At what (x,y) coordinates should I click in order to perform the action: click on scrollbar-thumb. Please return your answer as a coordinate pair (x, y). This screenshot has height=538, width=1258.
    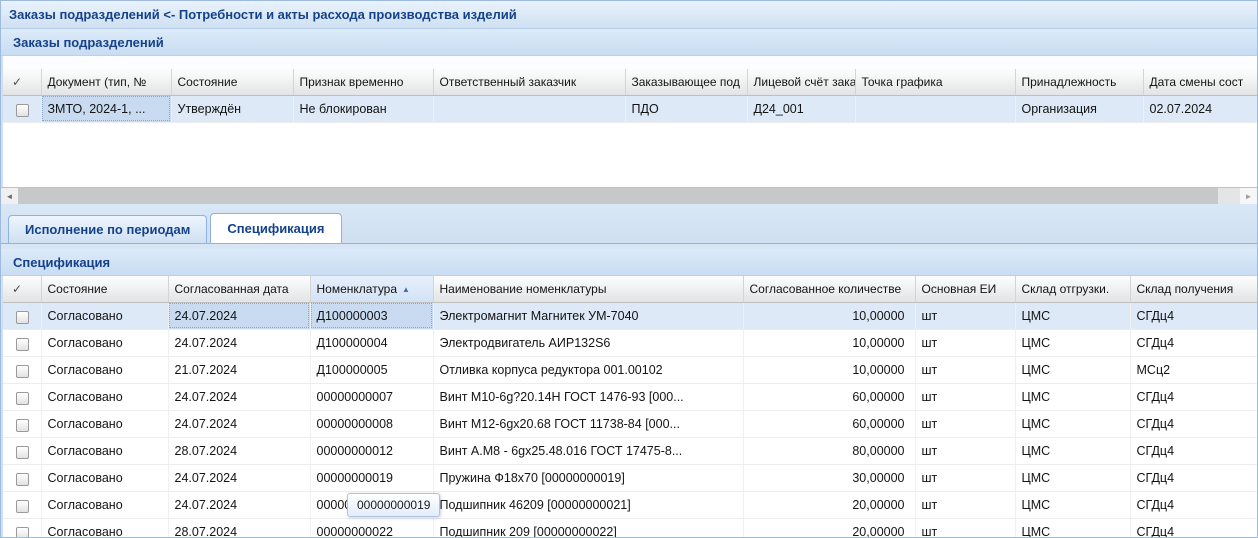
    Looking at the image, I should click on (618, 196).